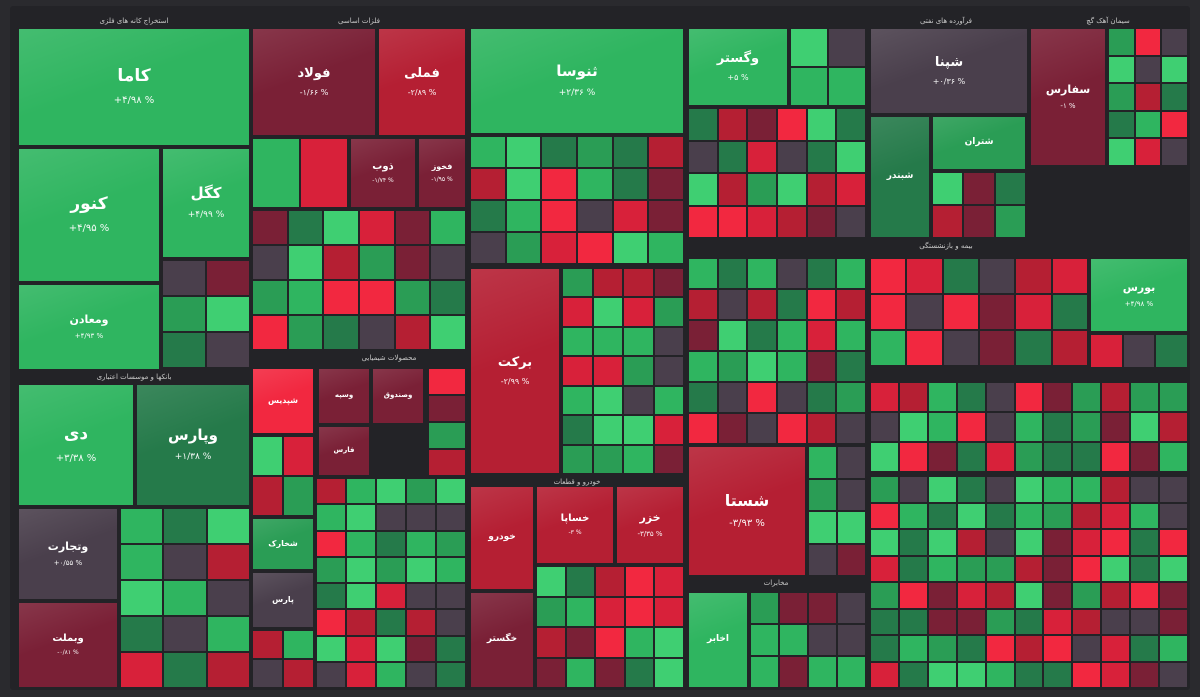 This screenshot has width=1200, height=697. What do you see at coordinates (515, 371) in the screenshot?
I see `heatmap-tile: برکت % ۲/۹۹-` at bounding box center [515, 371].